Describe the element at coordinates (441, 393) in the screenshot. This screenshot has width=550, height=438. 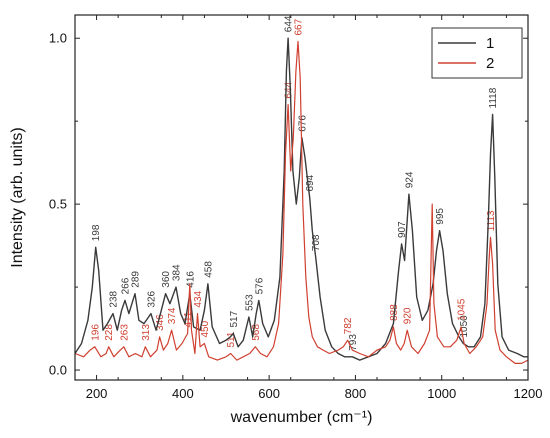
I see `x-tick-label: 1000` at that location.